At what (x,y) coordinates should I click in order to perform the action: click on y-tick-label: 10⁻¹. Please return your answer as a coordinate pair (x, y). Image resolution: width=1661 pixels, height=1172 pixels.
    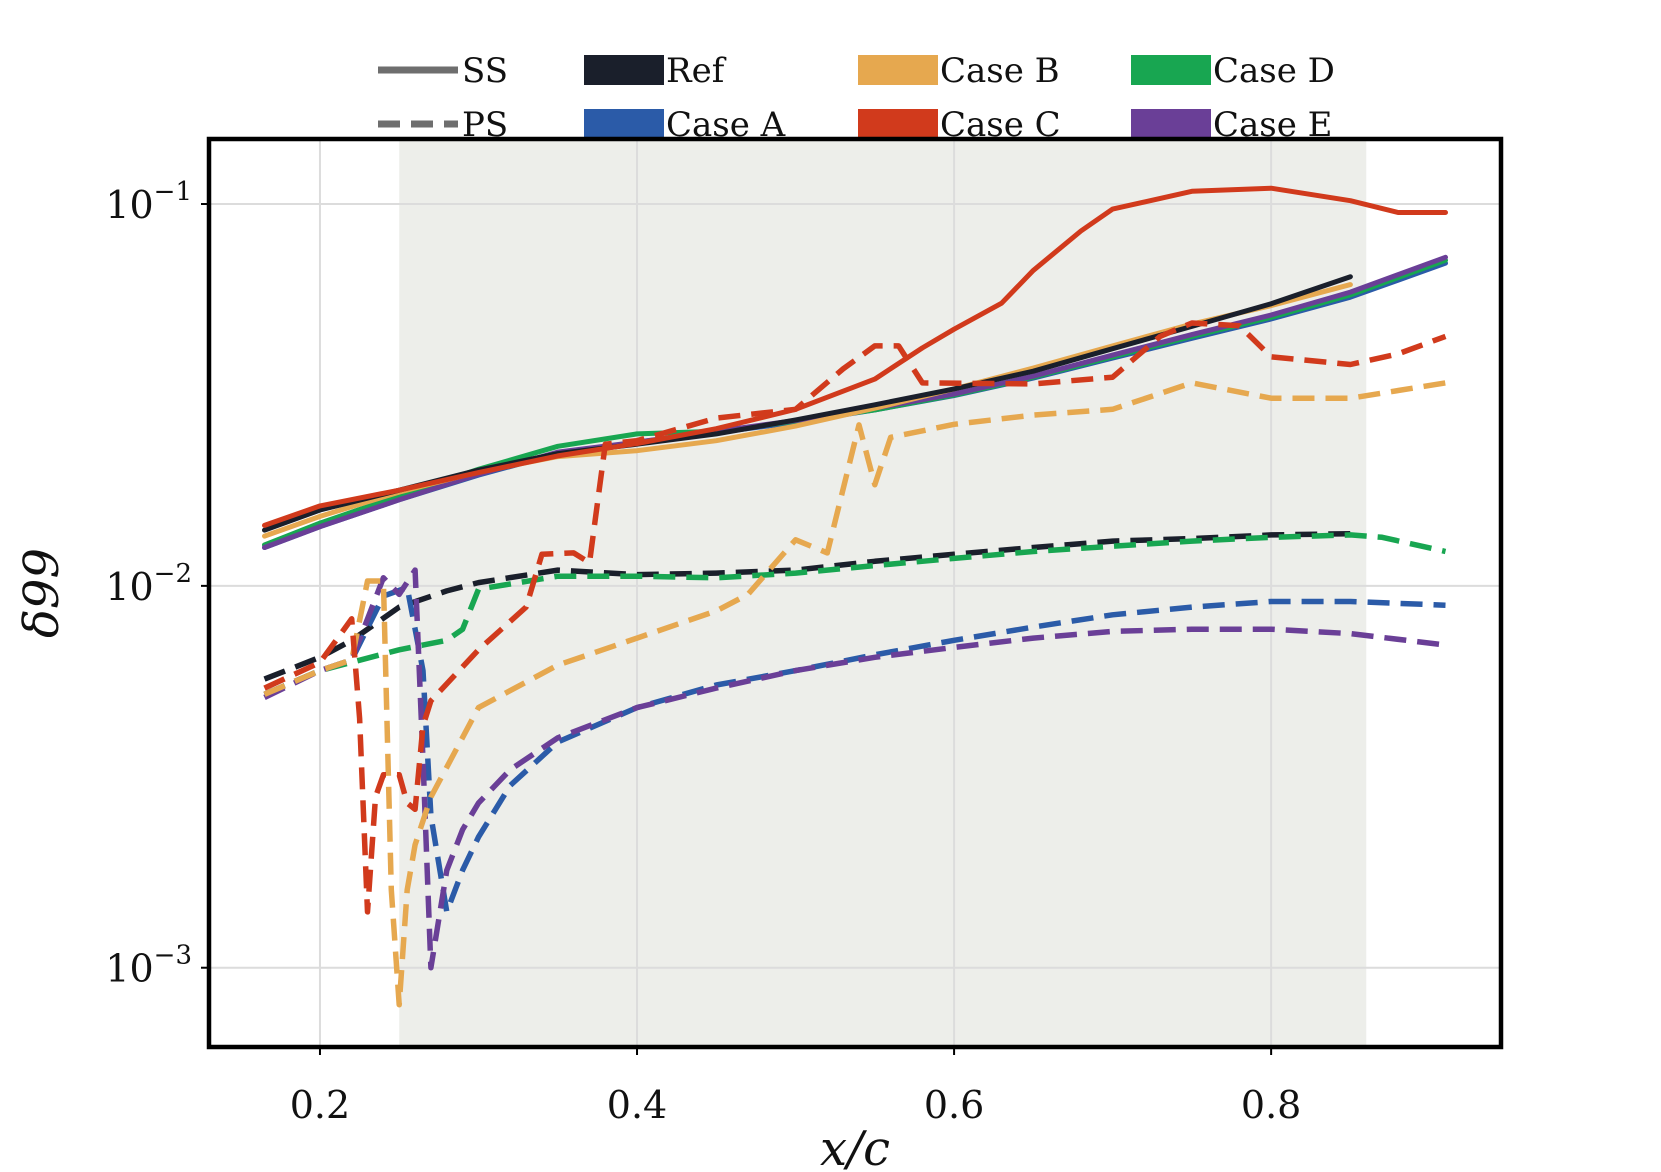
    Looking at the image, I should click on (148, 202).